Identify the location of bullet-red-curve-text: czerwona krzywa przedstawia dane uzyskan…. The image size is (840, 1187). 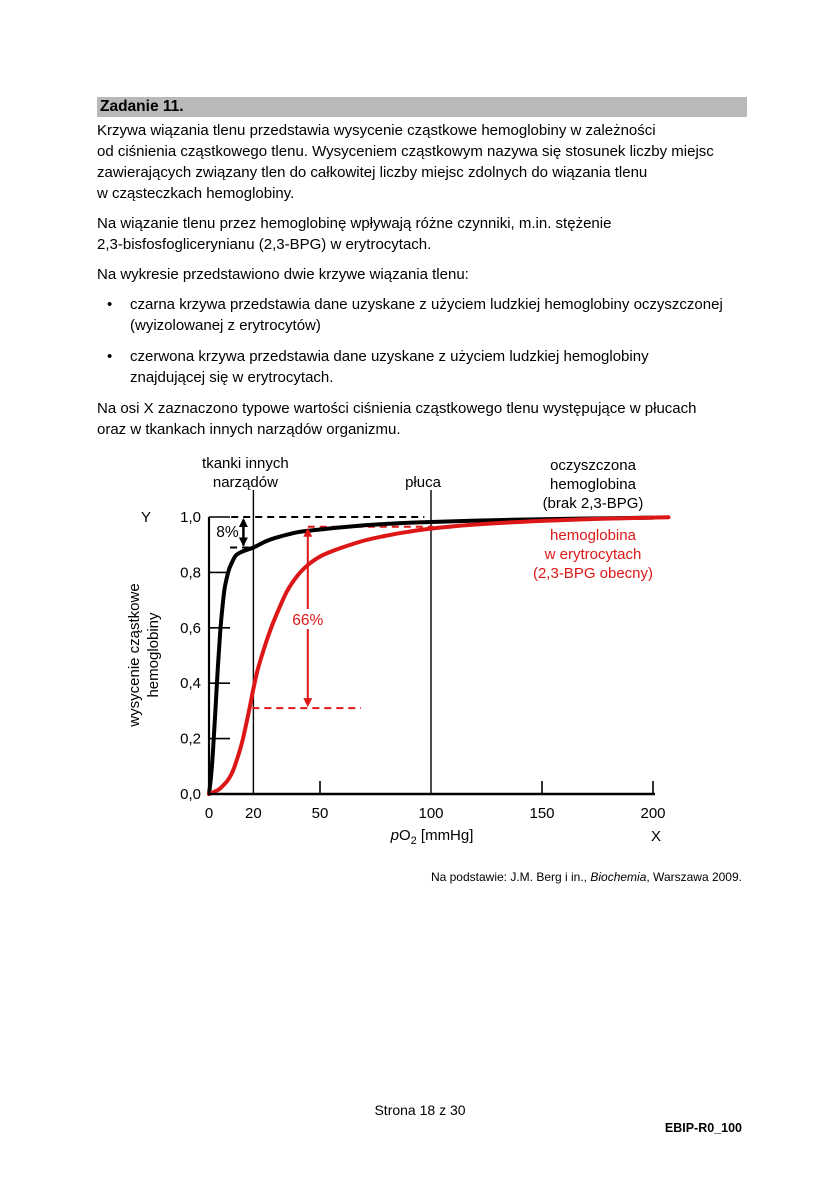
(389, 367).